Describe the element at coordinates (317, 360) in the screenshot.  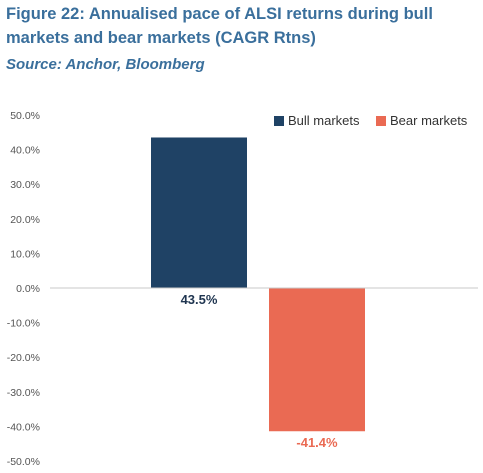
I see `bar-bear-markets` at that location.